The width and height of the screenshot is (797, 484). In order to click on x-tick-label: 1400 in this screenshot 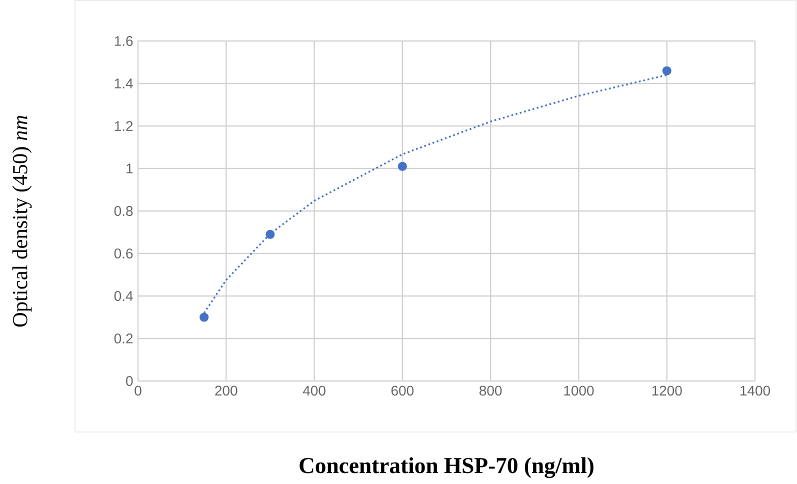, I will do `click(755, 391)`.